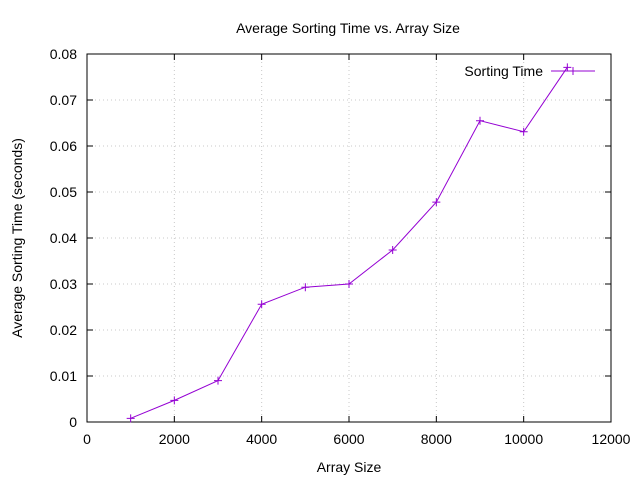  I want to click on x-tick-label: 12000, so click(611, 439).